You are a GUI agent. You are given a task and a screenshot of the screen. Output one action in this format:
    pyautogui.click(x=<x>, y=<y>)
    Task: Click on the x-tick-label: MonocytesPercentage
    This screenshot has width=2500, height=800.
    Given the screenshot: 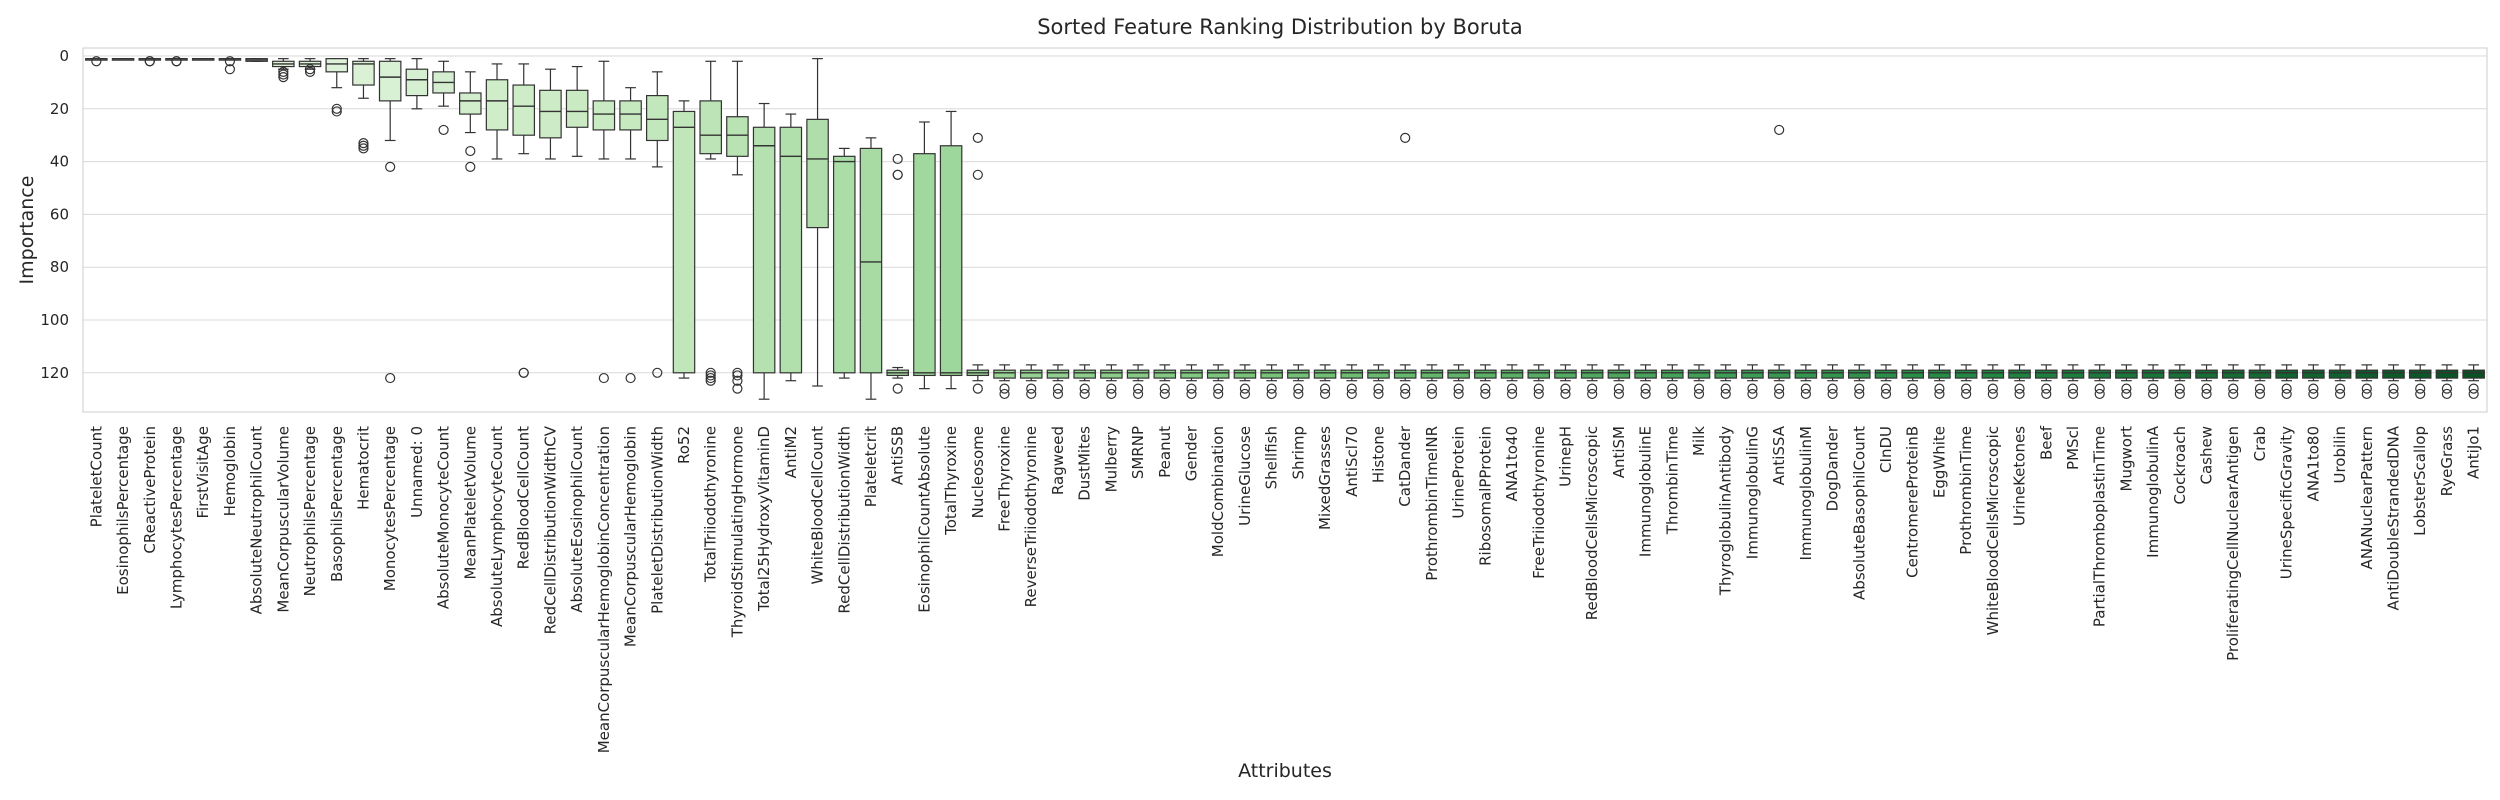 What is the action you would take?
    pyautogui.click(x=390, y=508)
    